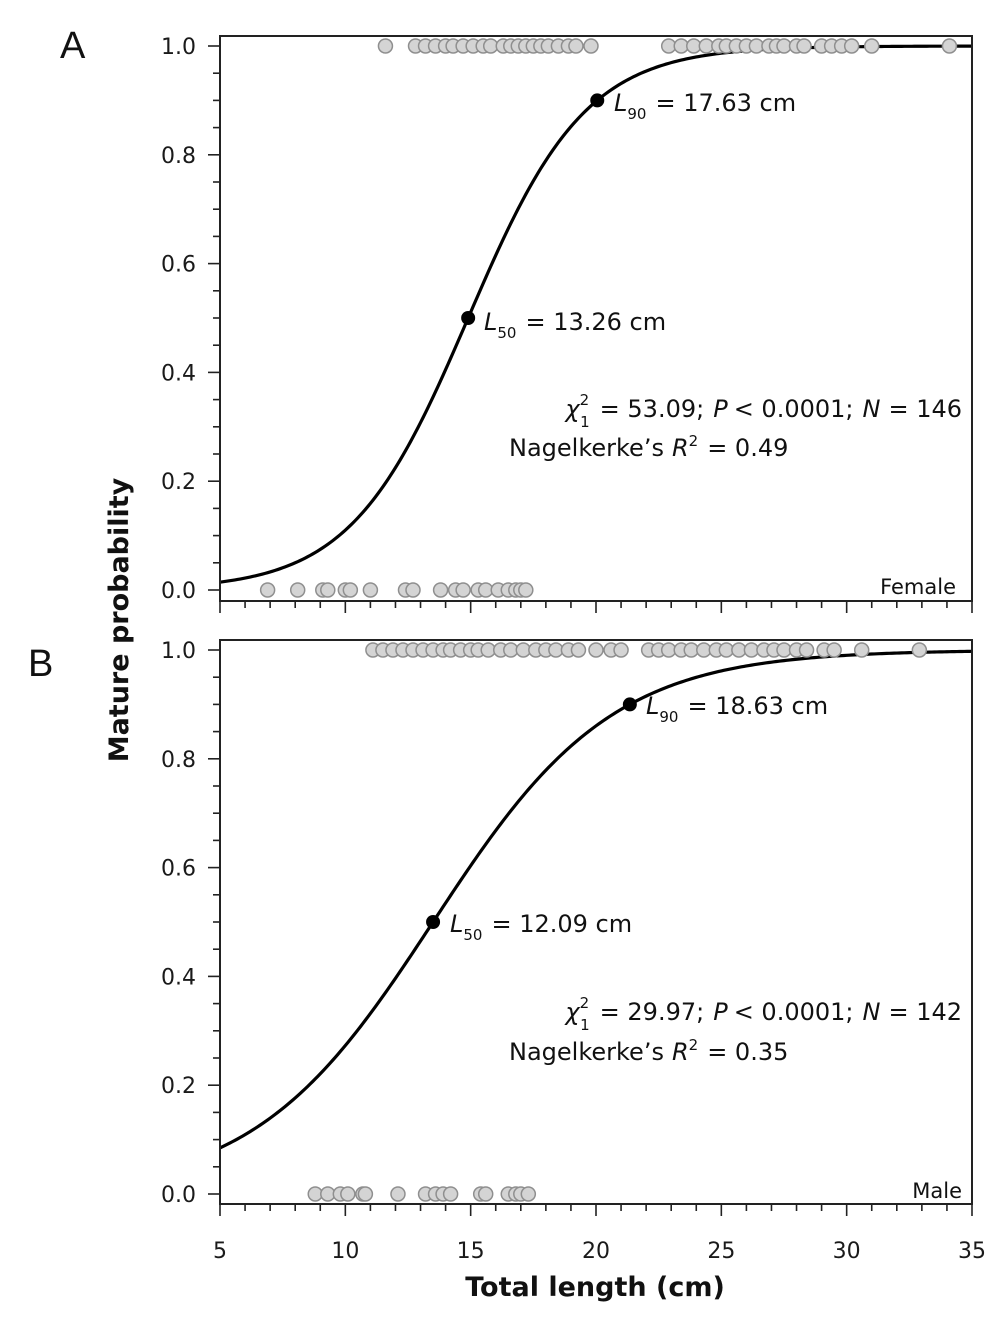 This screenshot has height=1320, width=1004. What do you see at coordinates (571, 1012) in the screenshot?
I see `chi-symbol: χ` at bounding box center [571, 1012].